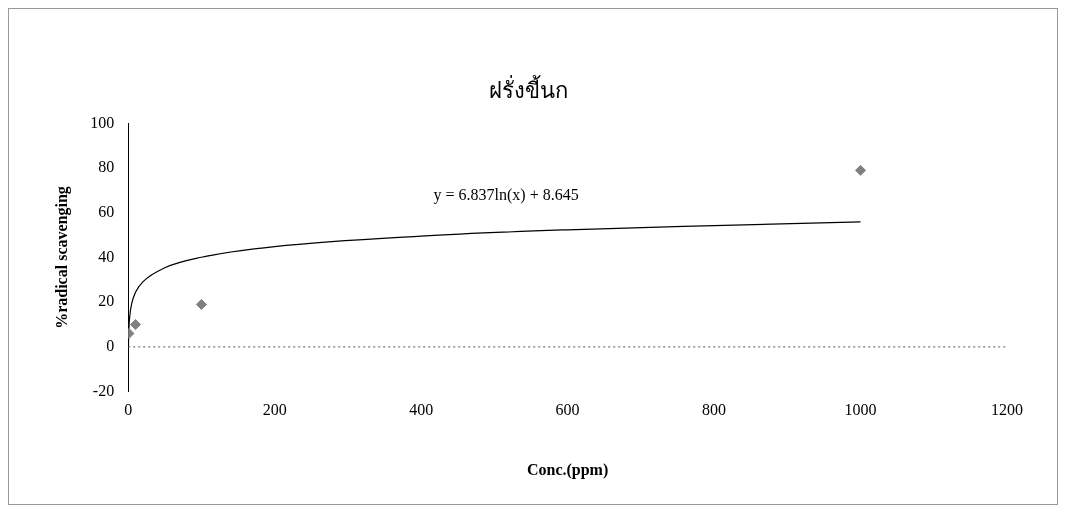 The height and width of the screenshot is (515, 1068). I want to click on x-tick-label: 800, so click(714, 410).